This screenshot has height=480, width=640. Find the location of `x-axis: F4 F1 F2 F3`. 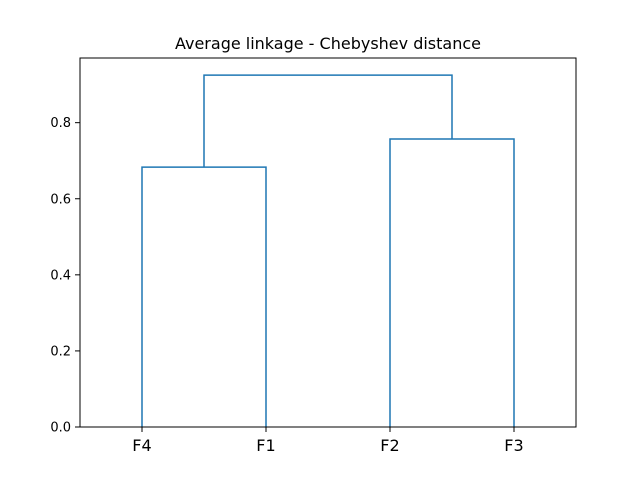

x-axis: F4 F1 F2 F3 is located at coordinates (328, 441).